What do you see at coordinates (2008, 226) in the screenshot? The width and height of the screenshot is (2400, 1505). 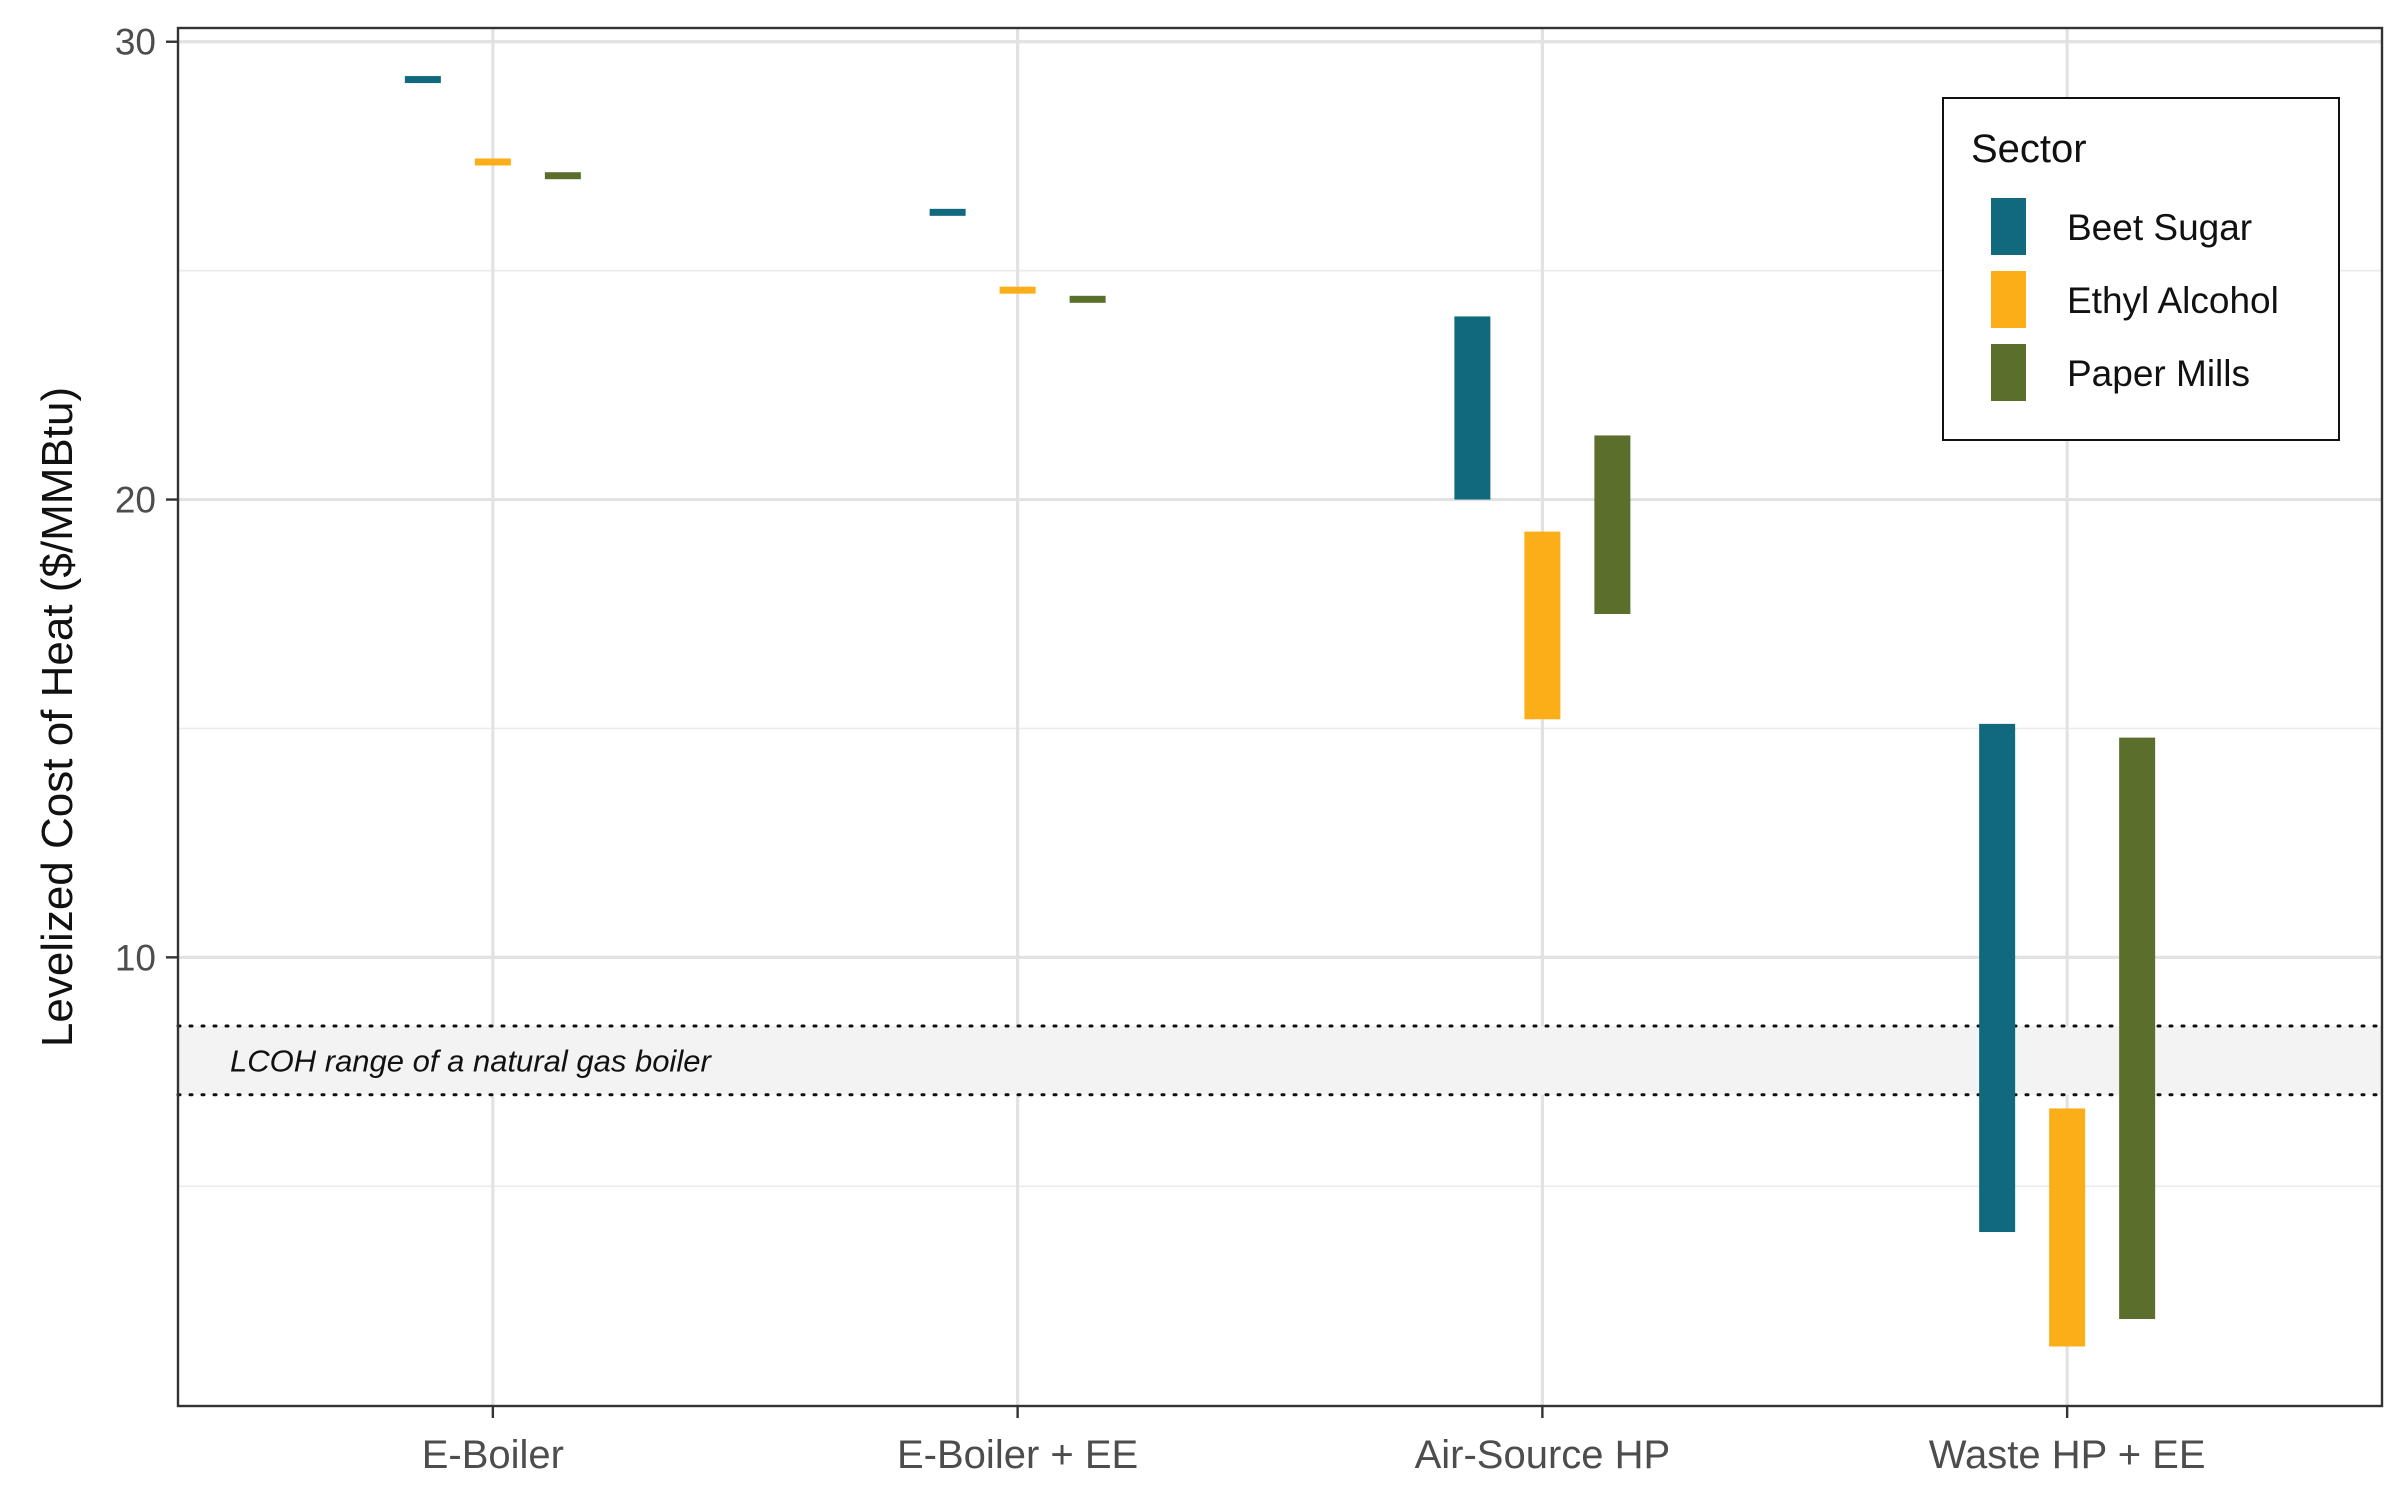 I see `legend-key-beet-sugar` at bounding box center [2008, 226].